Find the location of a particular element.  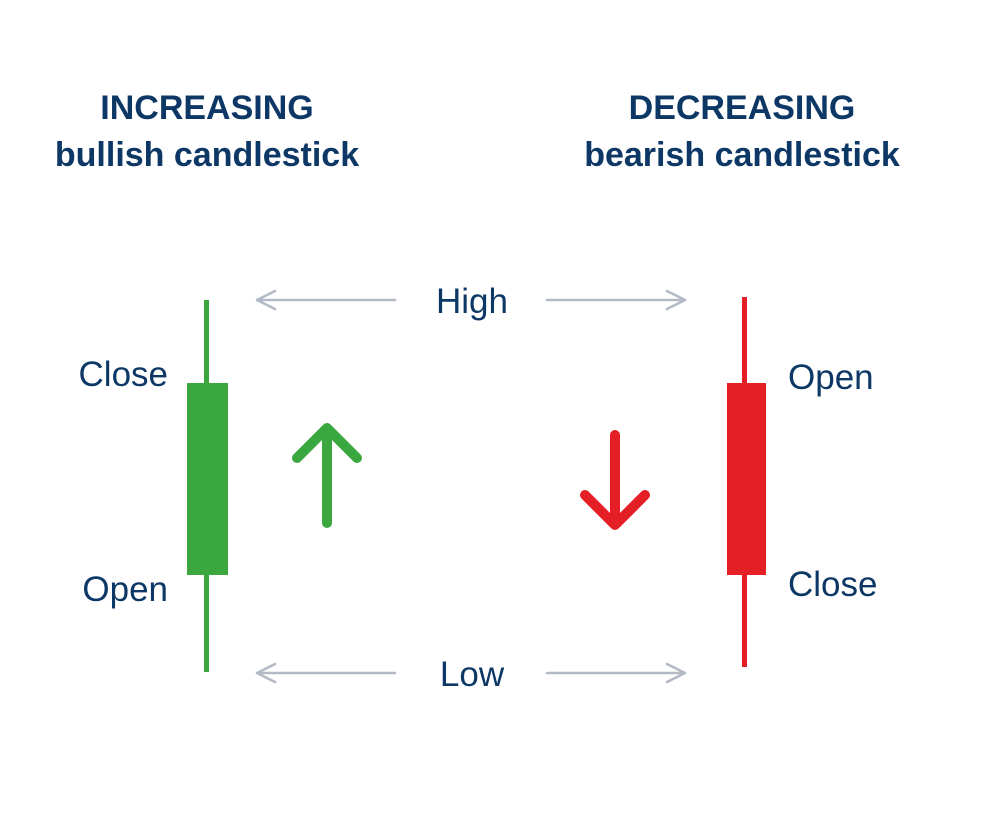

high-right-arrow-icon is located at coordinates (616, 300).